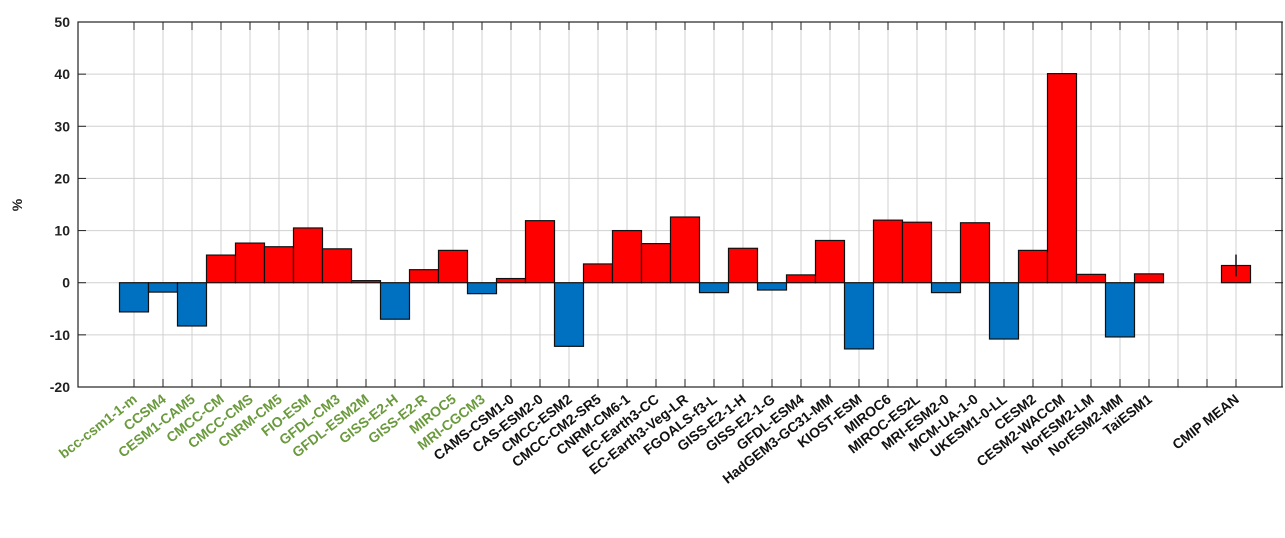  Describe the element at coordinates (1205, 422) in the screenshot. I see `x-tick-label: CMIP MEAN` at that location.